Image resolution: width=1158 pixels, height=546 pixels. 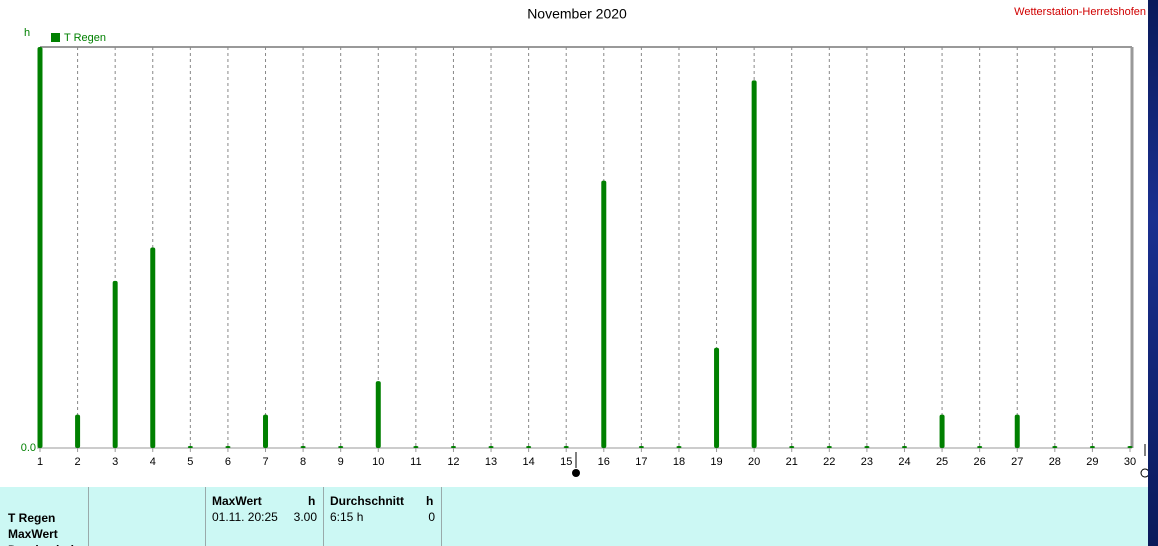 What do you see at coordinates (1055, 462) in the screenshot?
I see `x-tick-label: 28` at bounding box center [1055, 462].